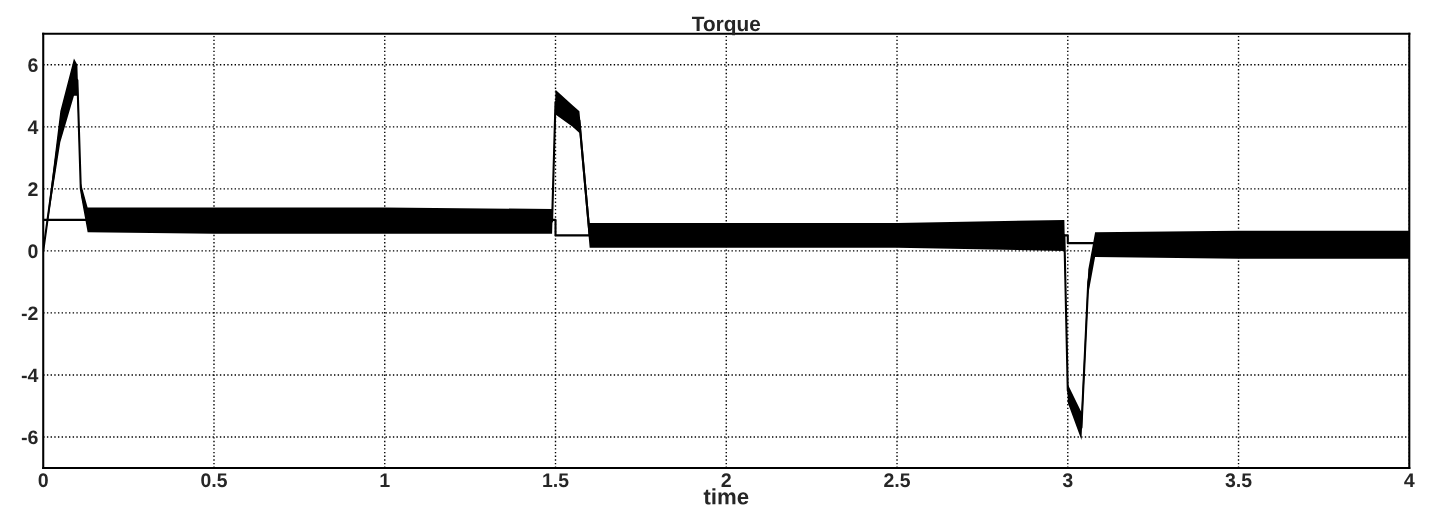 This screenshot has width=1441, height=520. I want to click on x-tick-label: 2.5, so click(897, 480).